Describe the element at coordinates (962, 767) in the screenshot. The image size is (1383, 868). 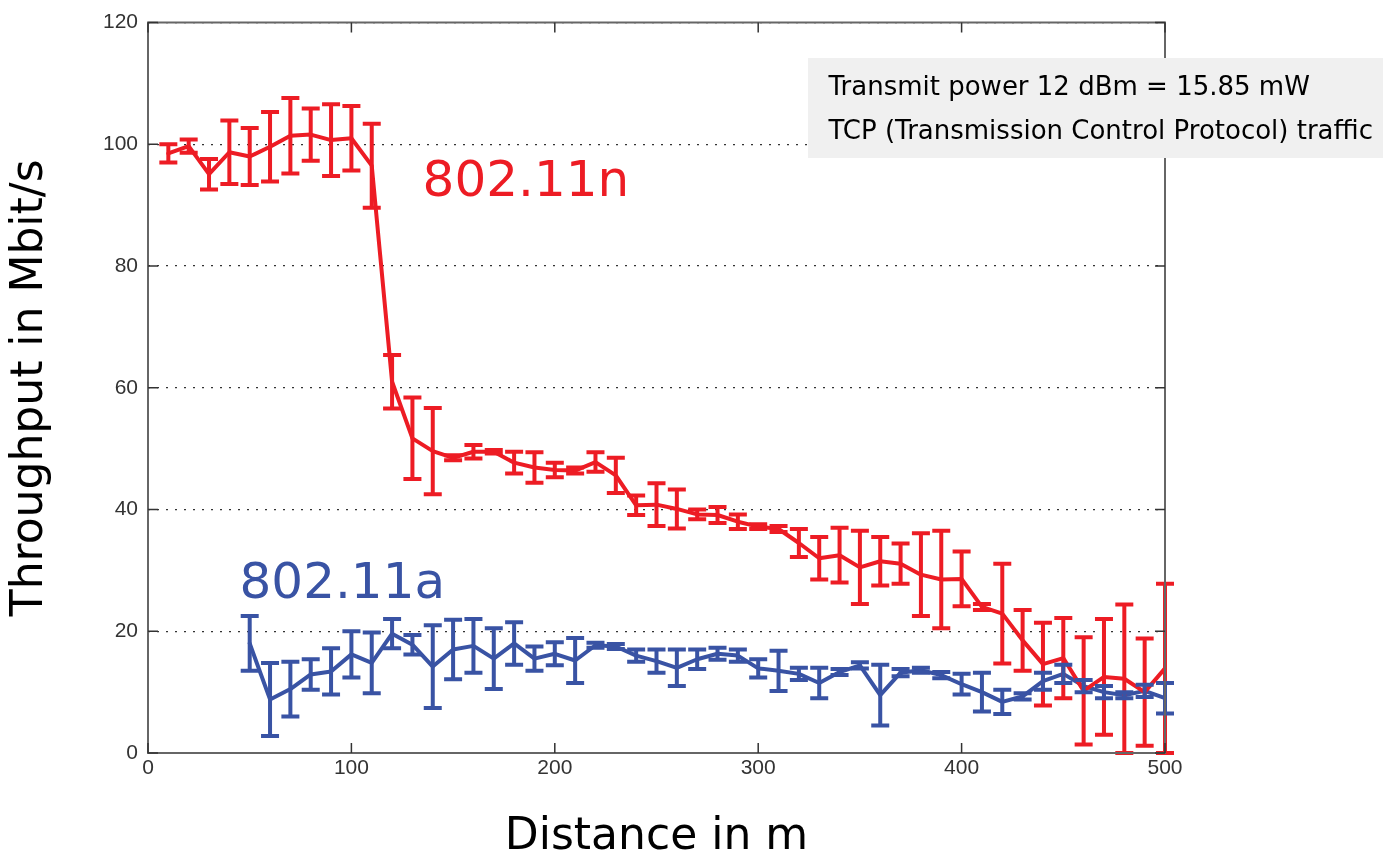
I see `x-tick-label: 400` at that location.